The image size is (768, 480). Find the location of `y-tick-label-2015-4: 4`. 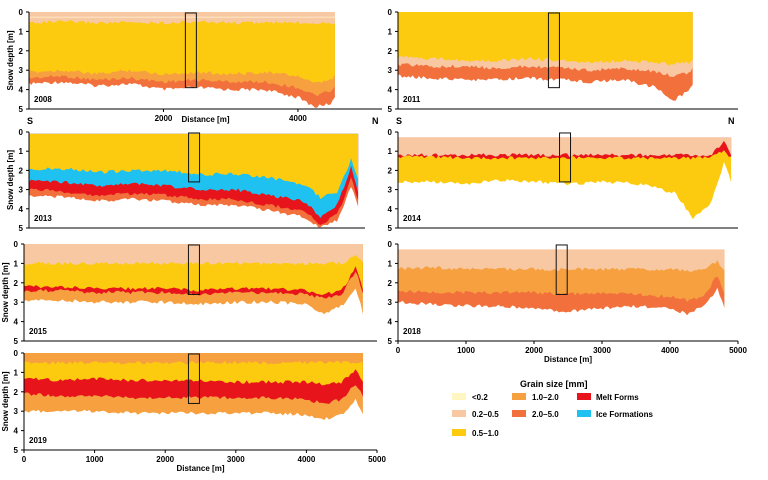

y-tick-label-2015-4: 4 is located at coordinates (16, 322).